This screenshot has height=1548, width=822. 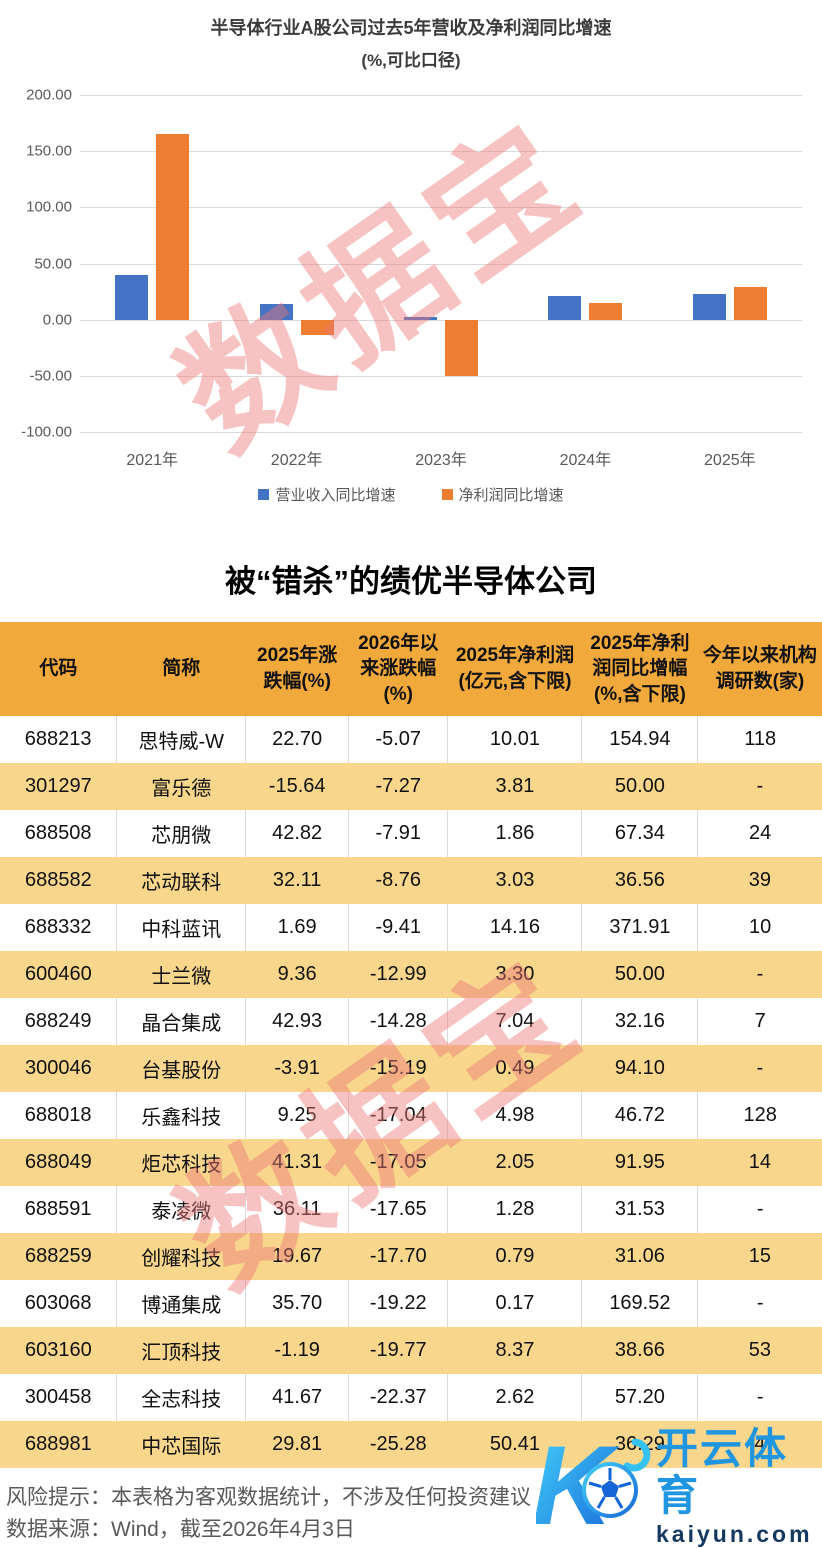 I want to click on cell-688213-col6: 118, so click(x=759, y=739).